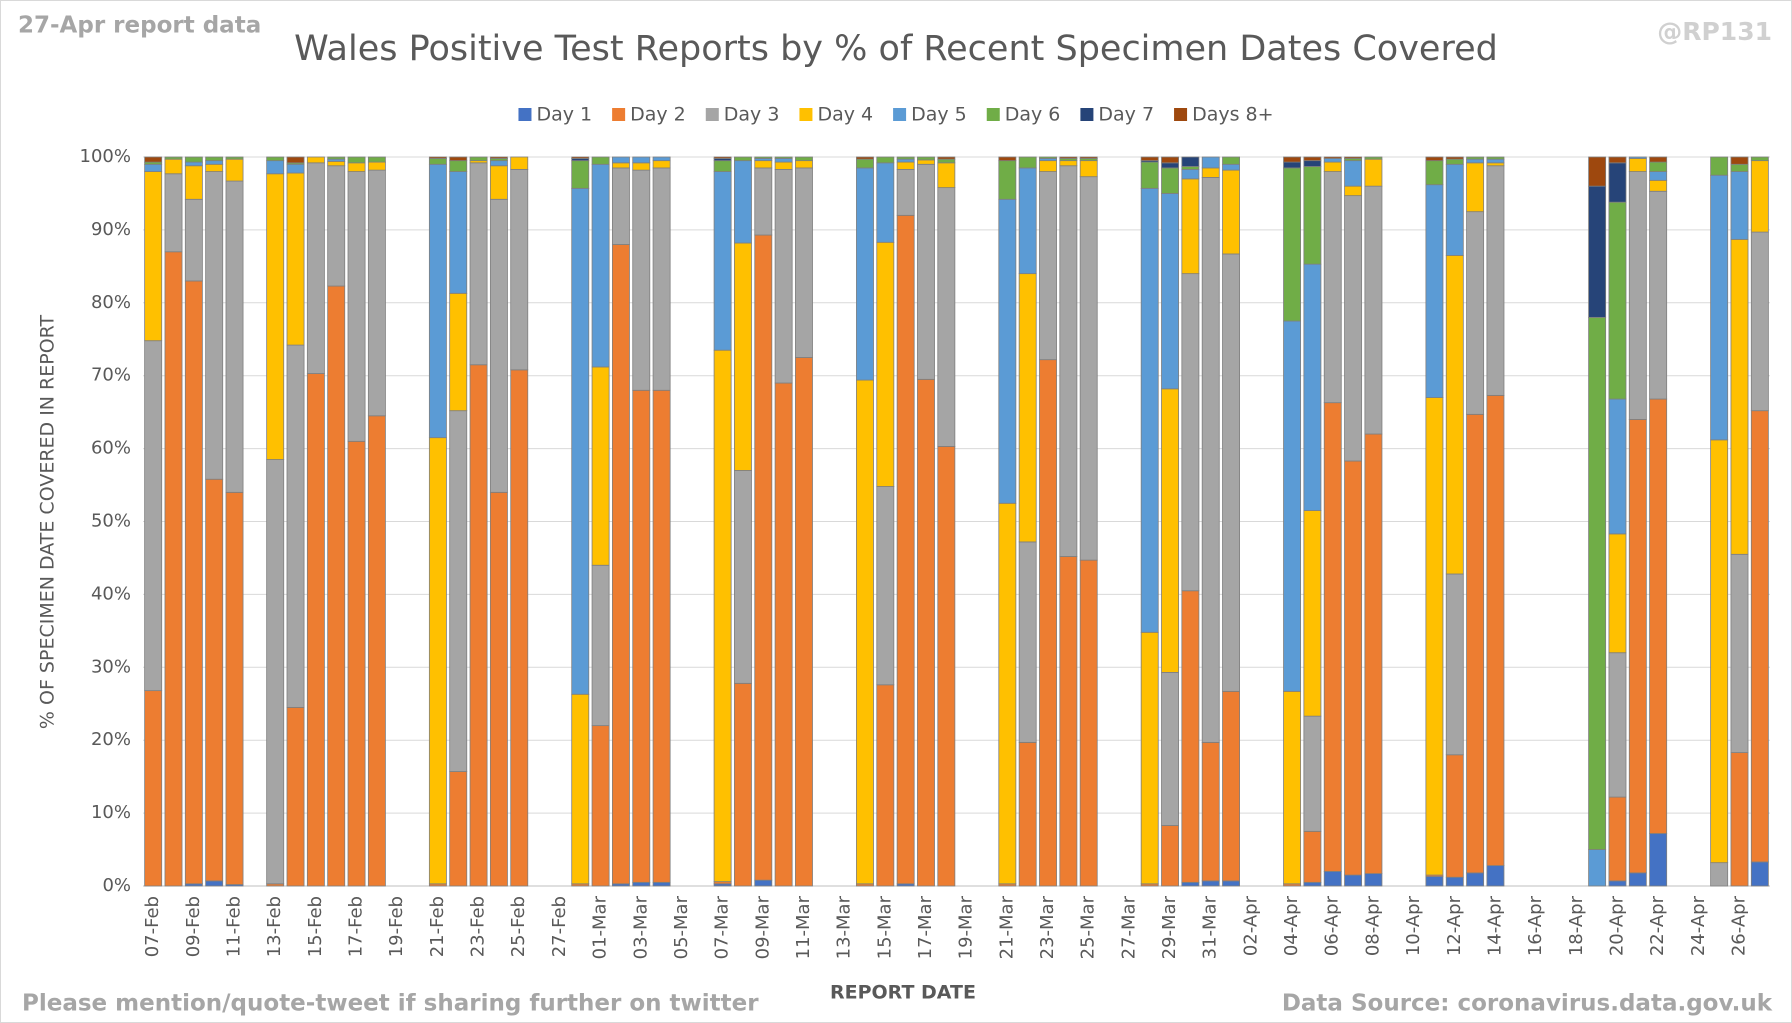  Describe the element at coordinates (939, 115) in the screenshot. I see `legend-label: Day 5` at that location.